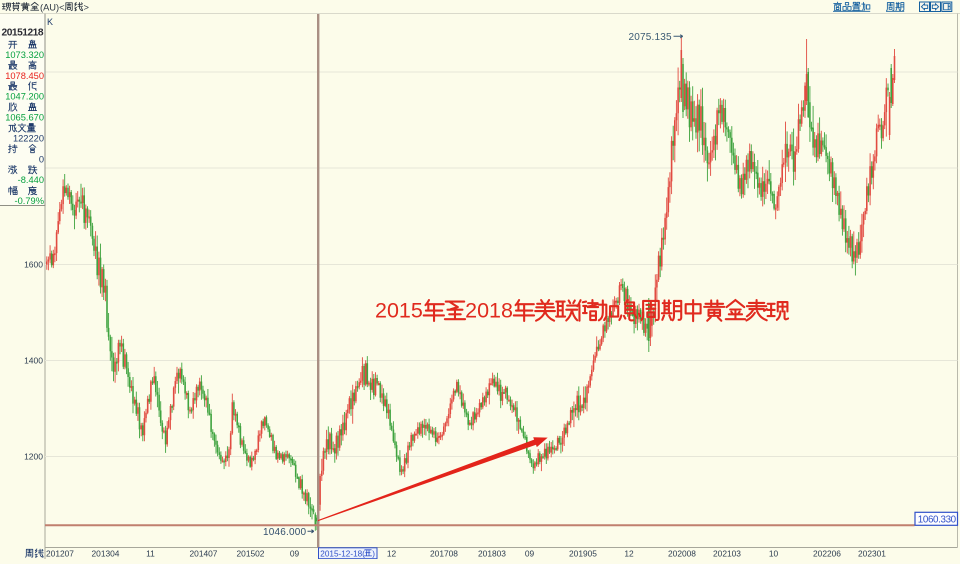 This screenshot has width=960, height=564. What do you see at coordinates (33, 457) in the screenshot?
I see `svg-text: 1200` at bounding box center [33, 457].